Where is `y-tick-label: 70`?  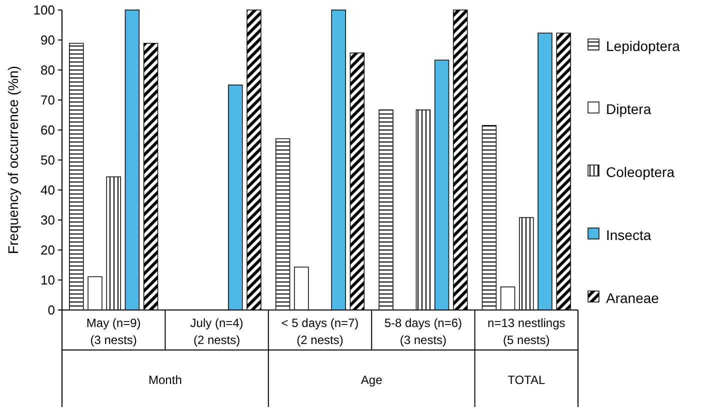 y-tick-label: 70 is located at coordinates (47, 100).